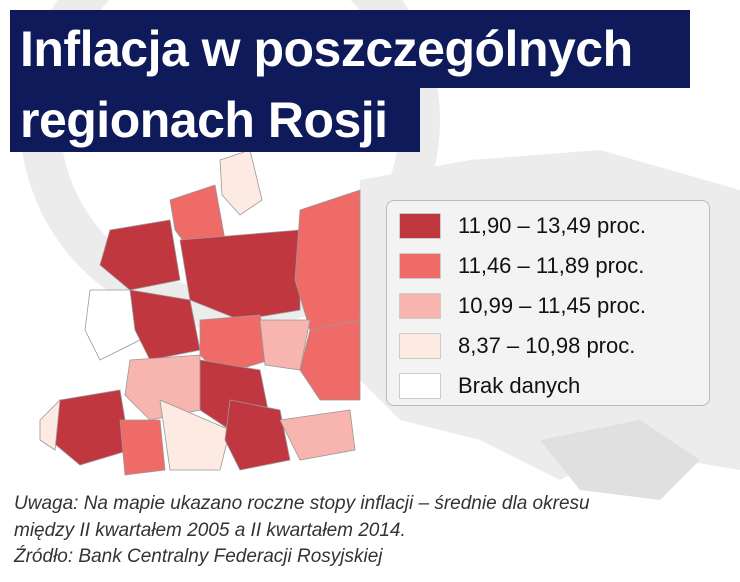 This screenshot has height=582, width=740. I want to click on title-line: regionach Rosji, so click(215, 120).